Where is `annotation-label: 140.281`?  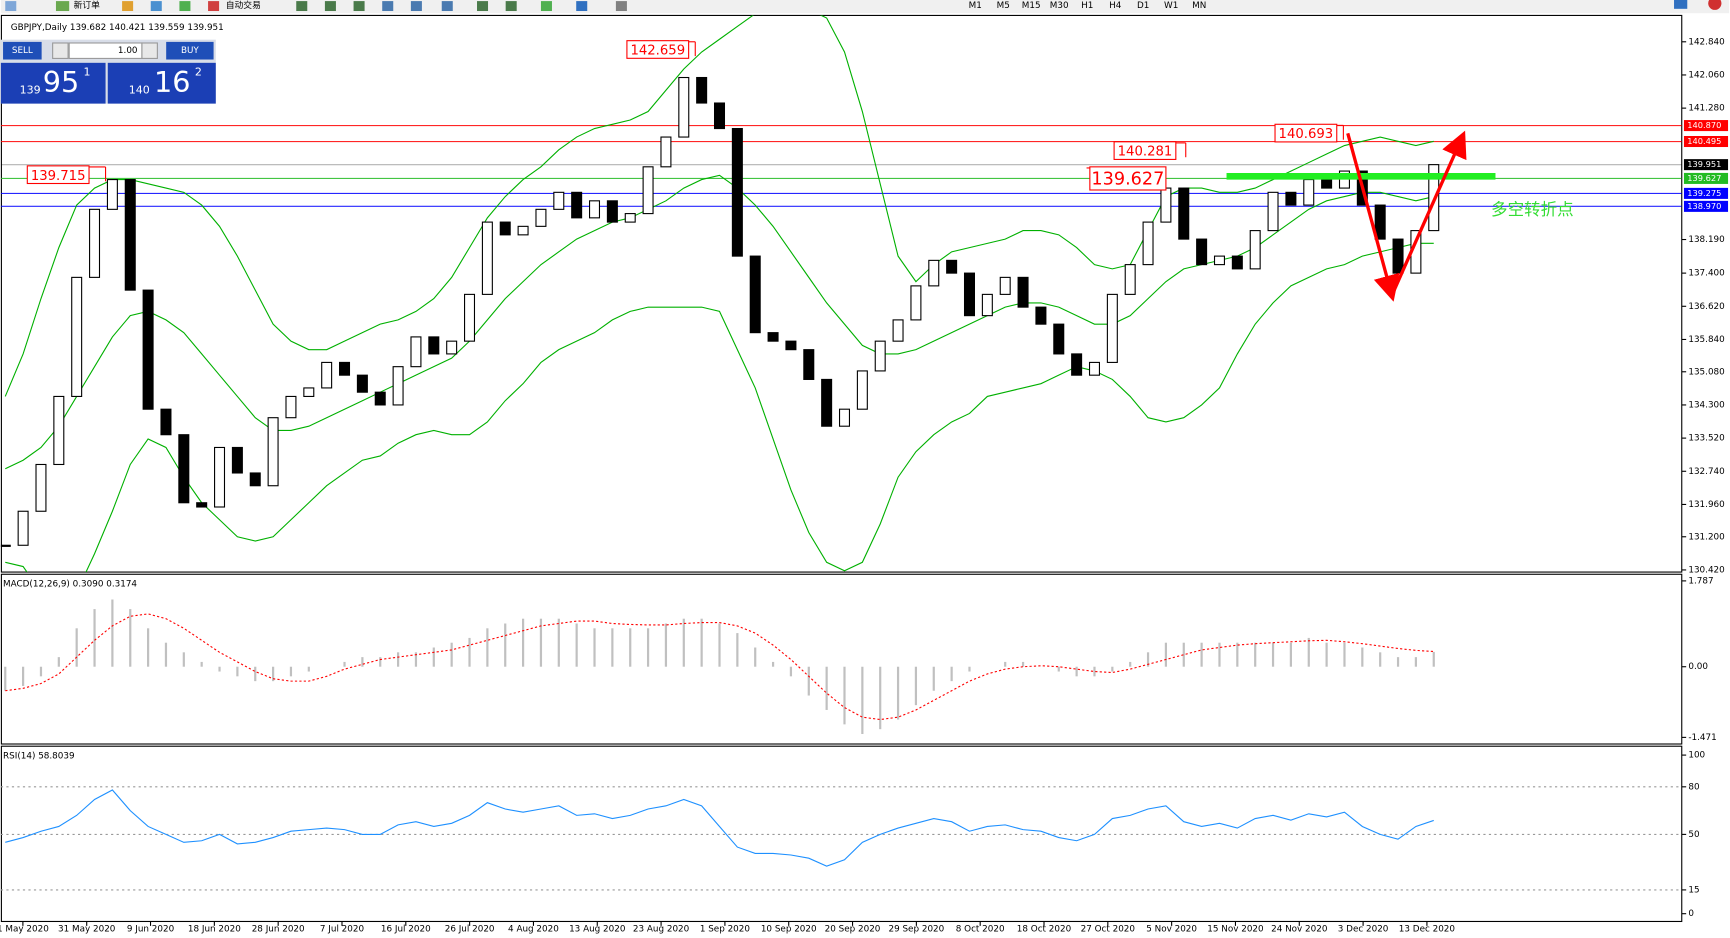
annotation-label: 140.281 is located at coordinates (1145, 152).